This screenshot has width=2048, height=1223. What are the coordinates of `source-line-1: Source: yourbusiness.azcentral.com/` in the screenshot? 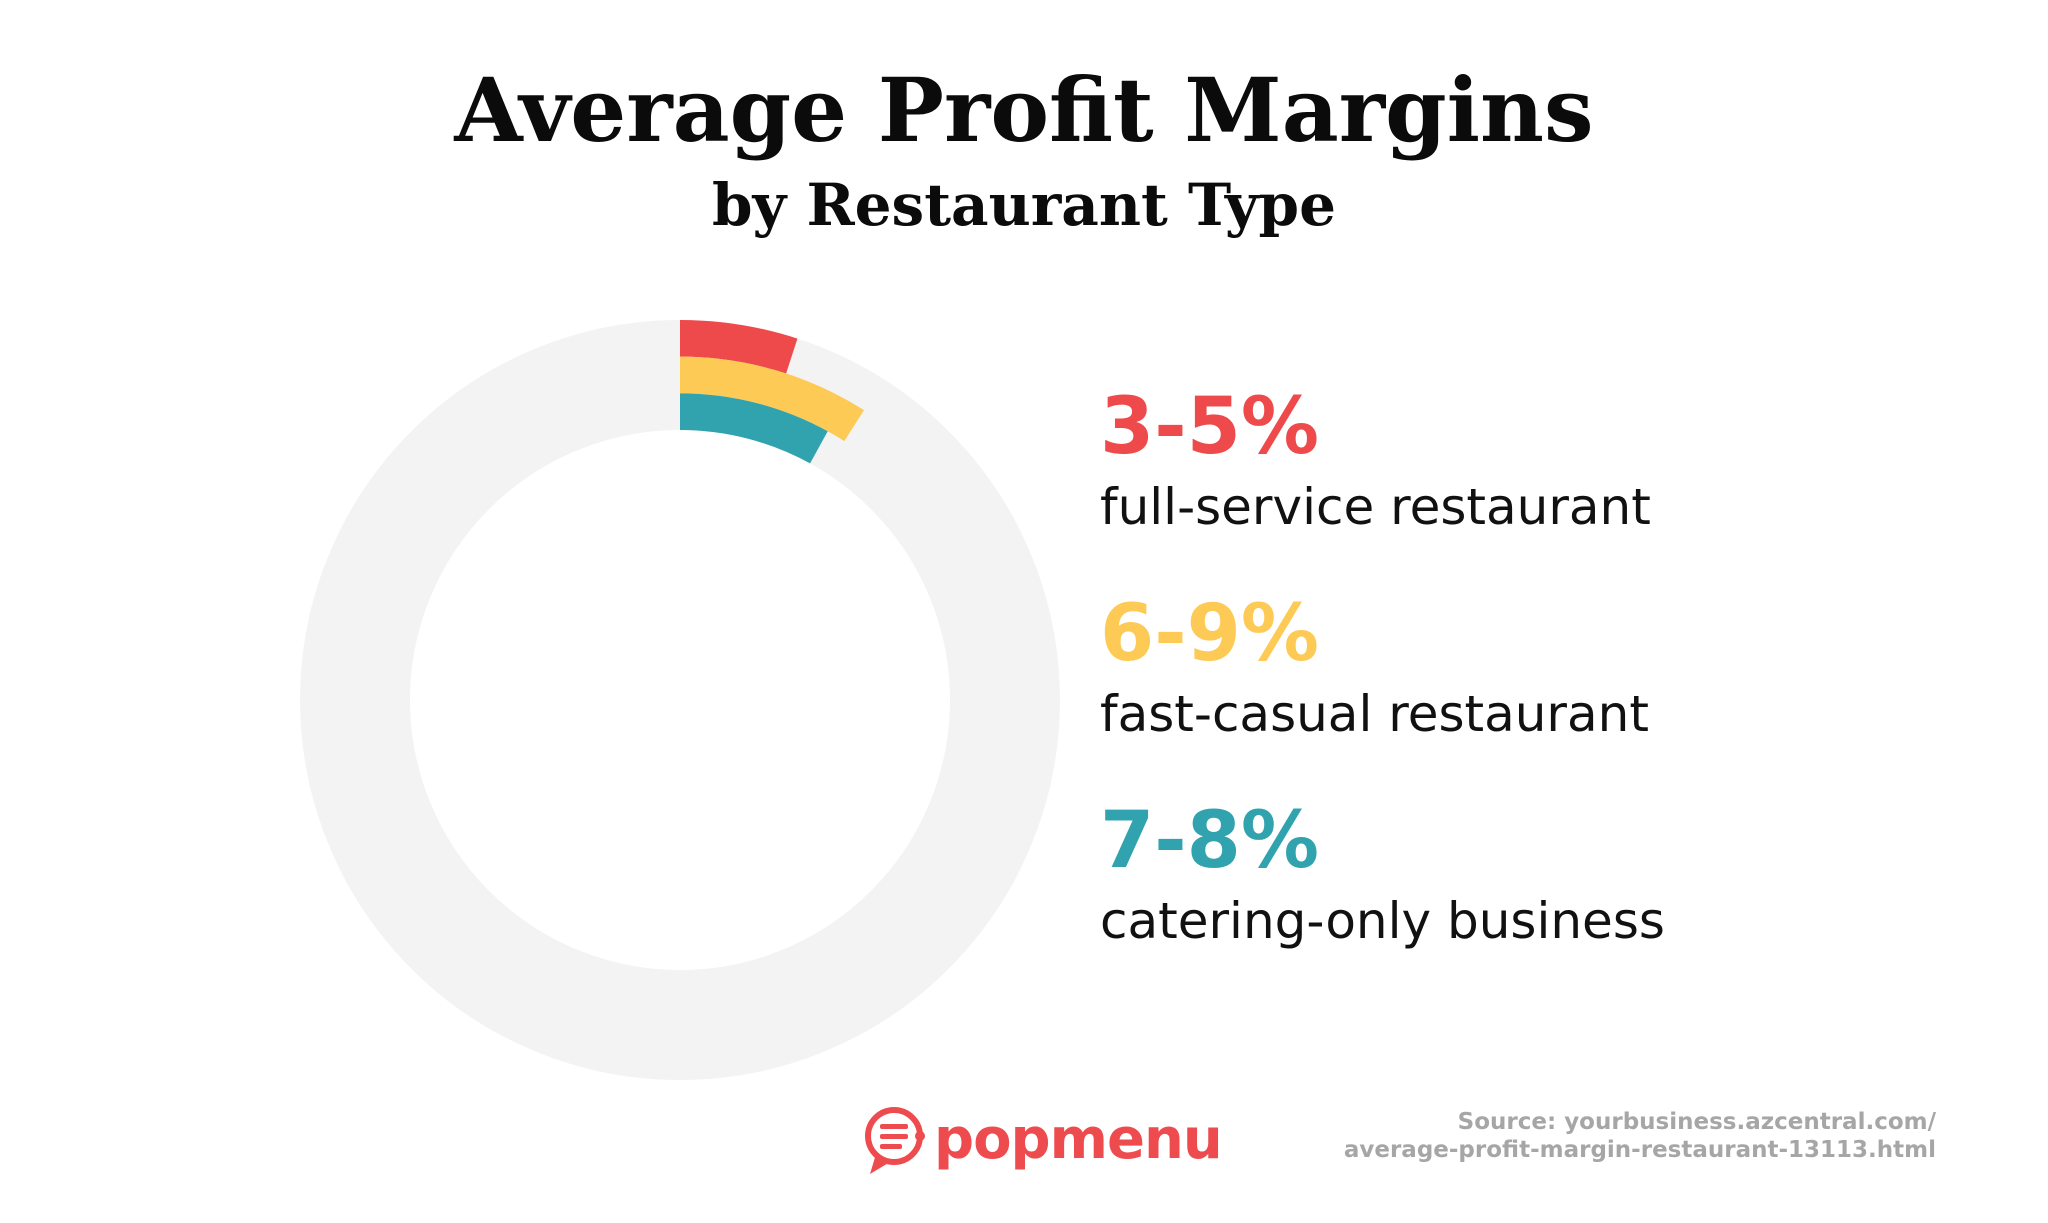 It's located at (1696, 1122).